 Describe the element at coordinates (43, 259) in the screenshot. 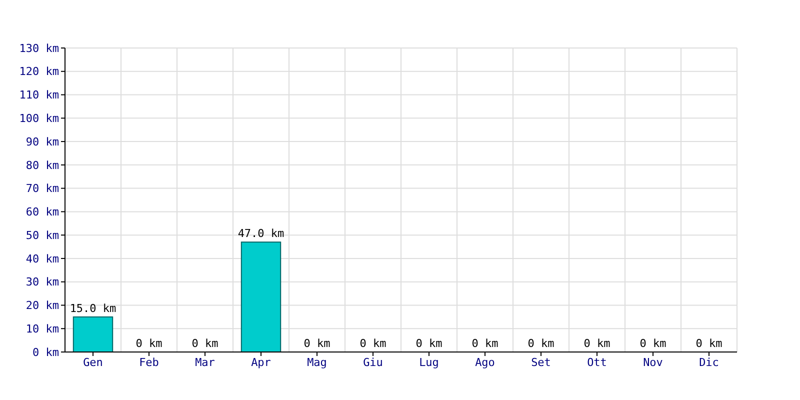

I see `y-tick-label: 40 km` at that location.